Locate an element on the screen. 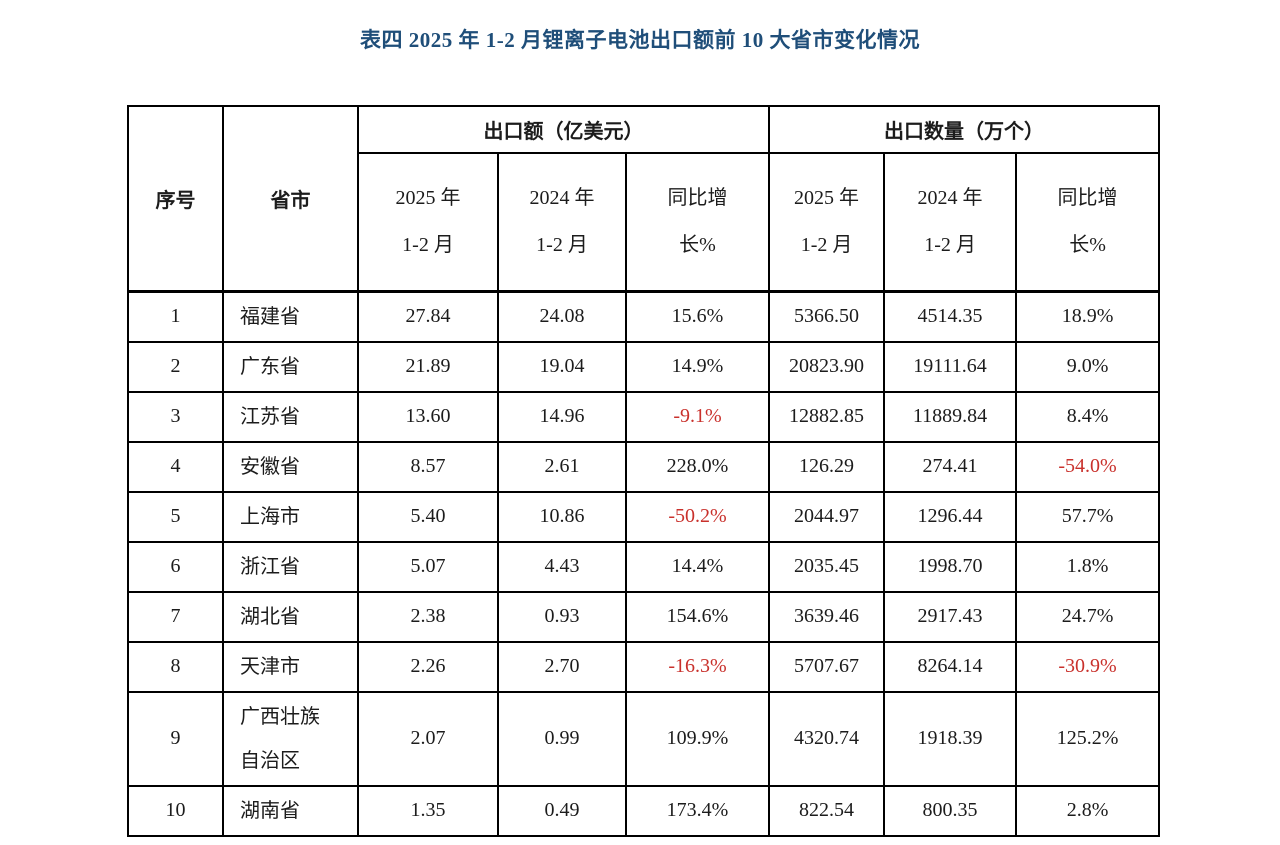 The height and width of the screenshot is (845, 1280). cell-export-value-2025: 21.89 is located at coordinates (428, 366).